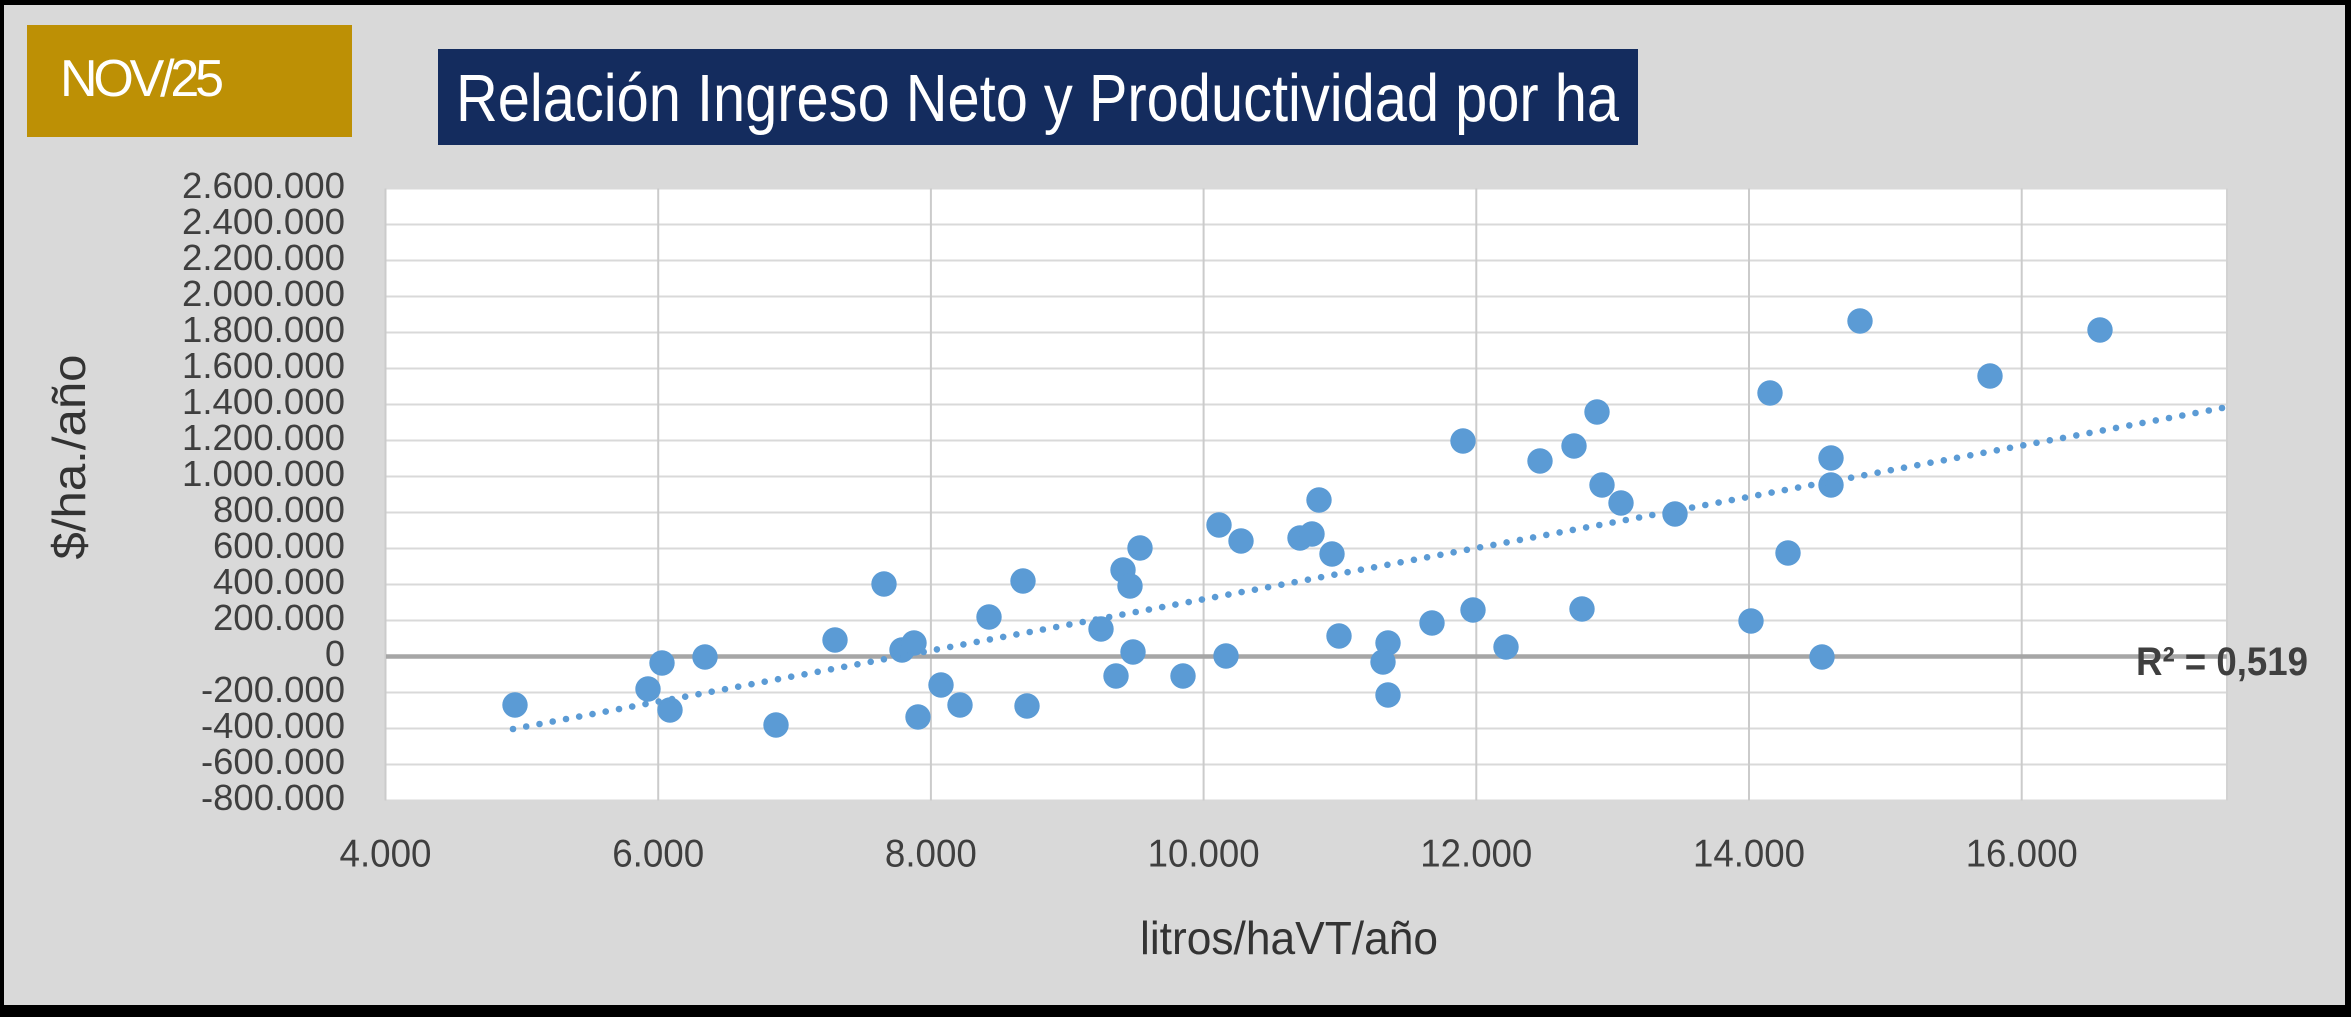 The width and height of the screenshot is (2351, 1017). Describe the element at coordinates (263, 293) in the screenshot. I see `svg-text: 2.000.000` at that location.